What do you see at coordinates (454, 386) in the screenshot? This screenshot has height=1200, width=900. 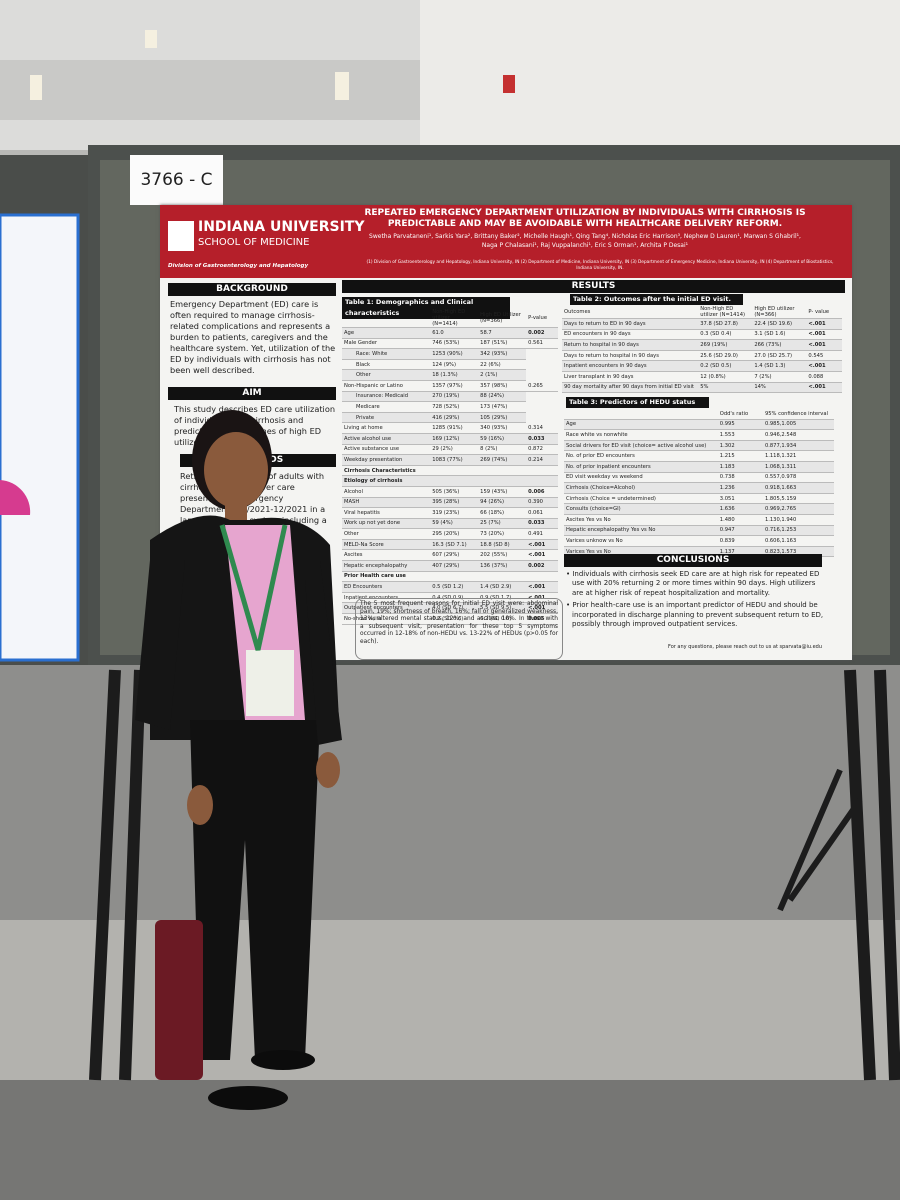 I see `table-cell: 1357 (97%)` at bounding box center [454, 386].